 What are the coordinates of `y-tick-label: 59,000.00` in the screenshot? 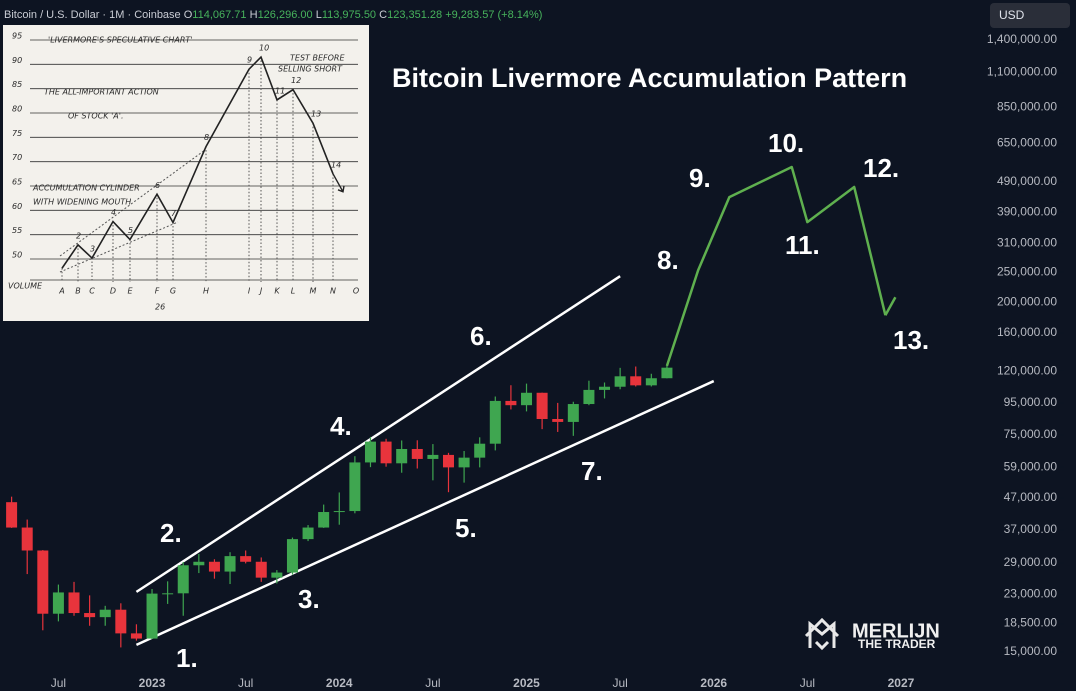 It's located at (1031, 466).